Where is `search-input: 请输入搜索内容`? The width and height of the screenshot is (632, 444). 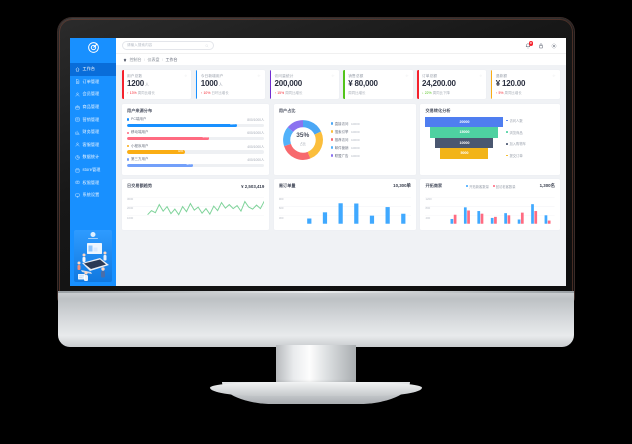 search-input: 请输入搜索内容 is located at coordinates (168, 45).